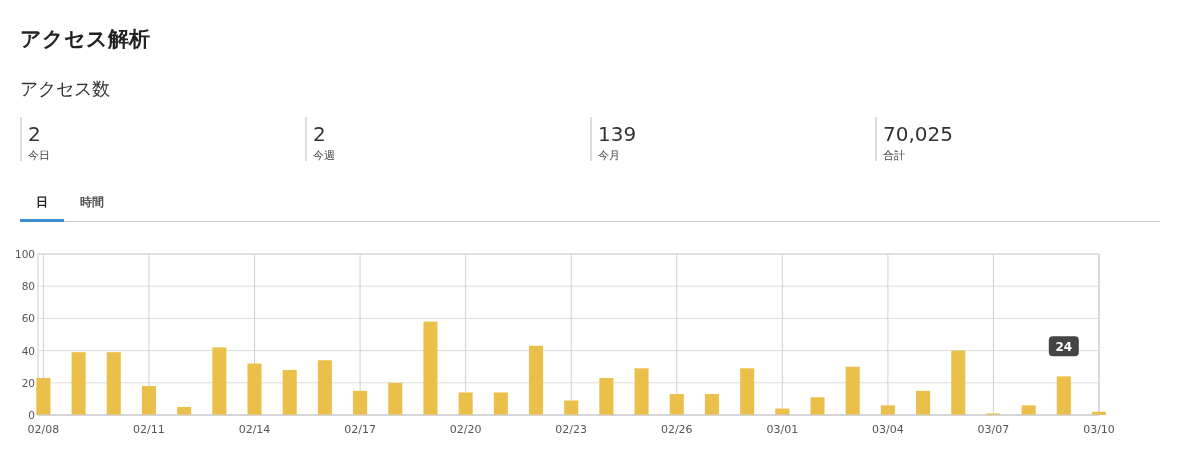 This screenshot has width=1200, height=460. What do you see at coordinates (993, 429) in the screenshot?
I see `x-tick-label: 03/07` at bounding box center [993, 429].